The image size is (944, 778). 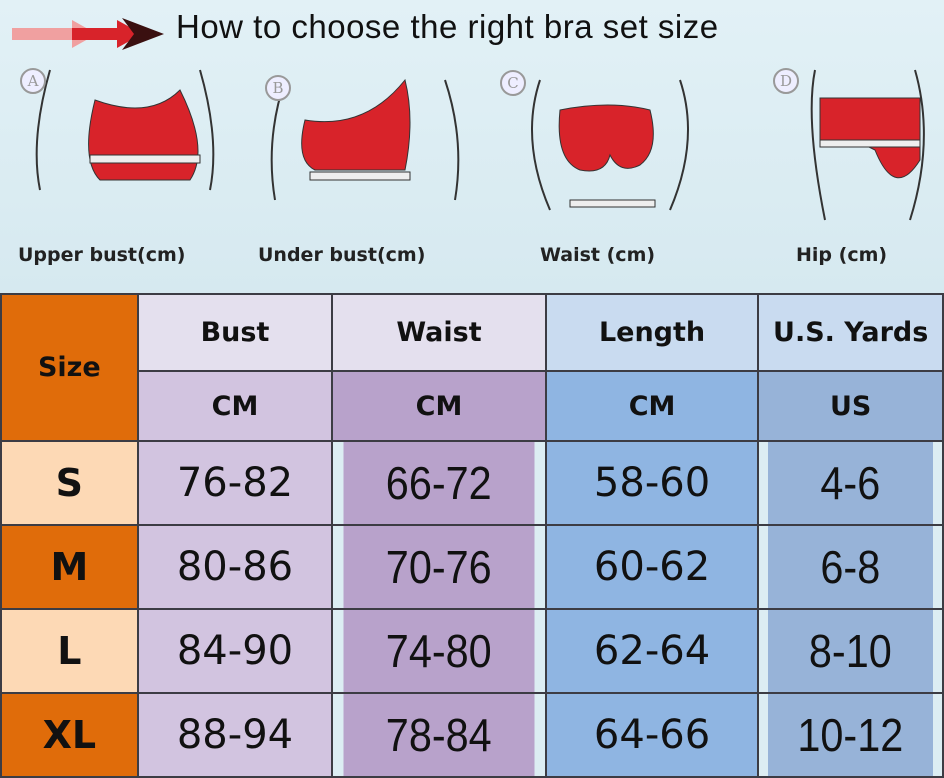 I want to click on unit-waist: CM, so click(x=439, y=406).